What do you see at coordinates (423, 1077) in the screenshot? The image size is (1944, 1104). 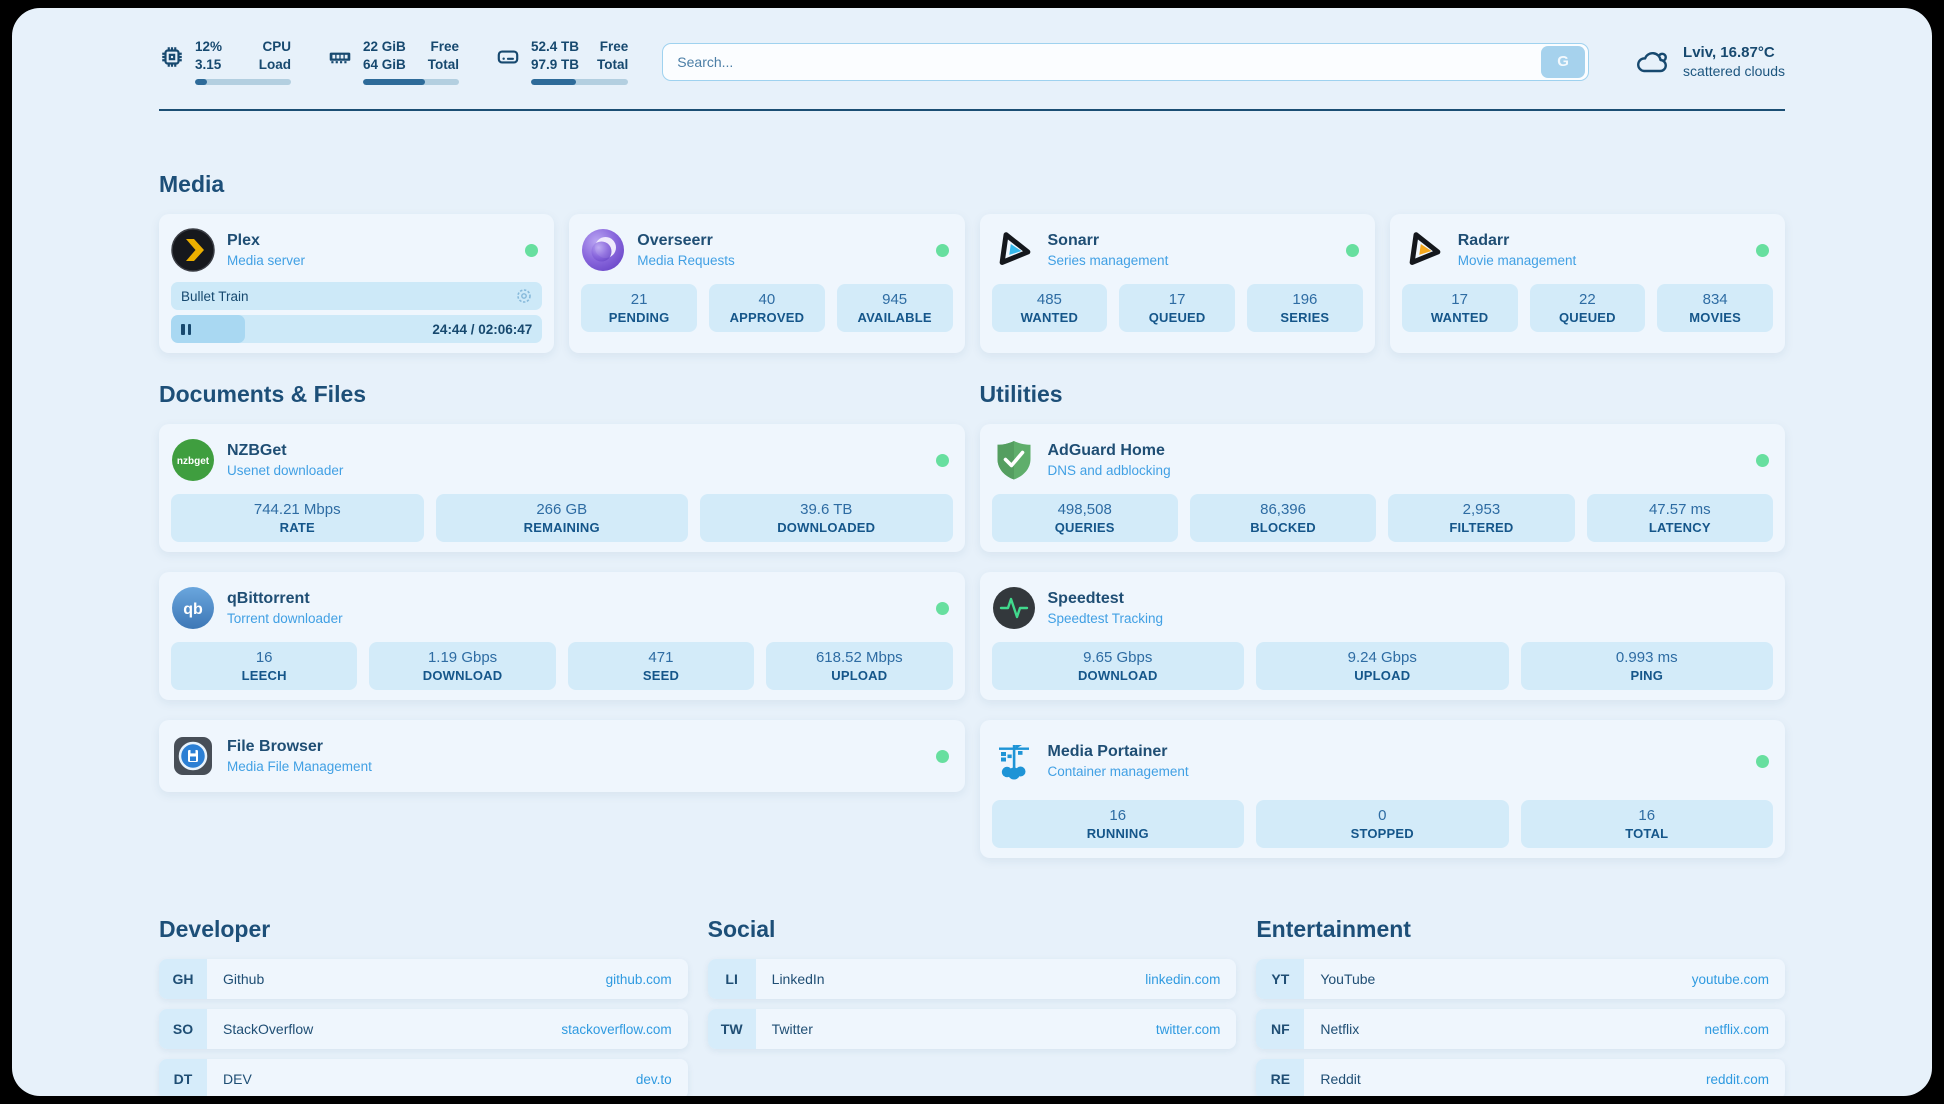 I see `link-item-dev: DT DEV dev.to` at bounding box center [423, 1077].